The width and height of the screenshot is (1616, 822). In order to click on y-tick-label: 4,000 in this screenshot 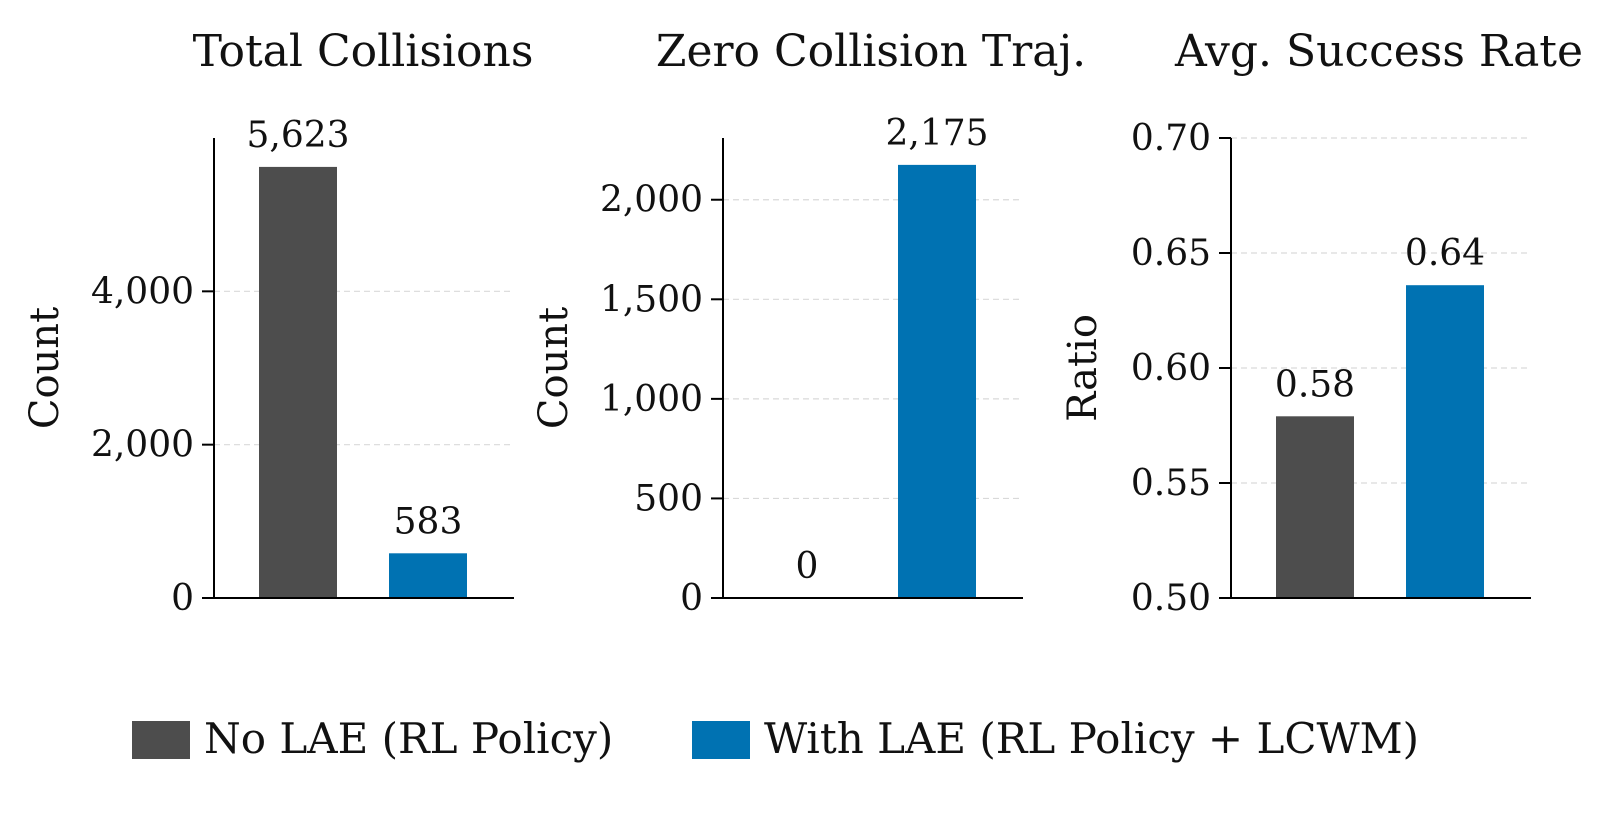, I will do `click(142, 291)`.